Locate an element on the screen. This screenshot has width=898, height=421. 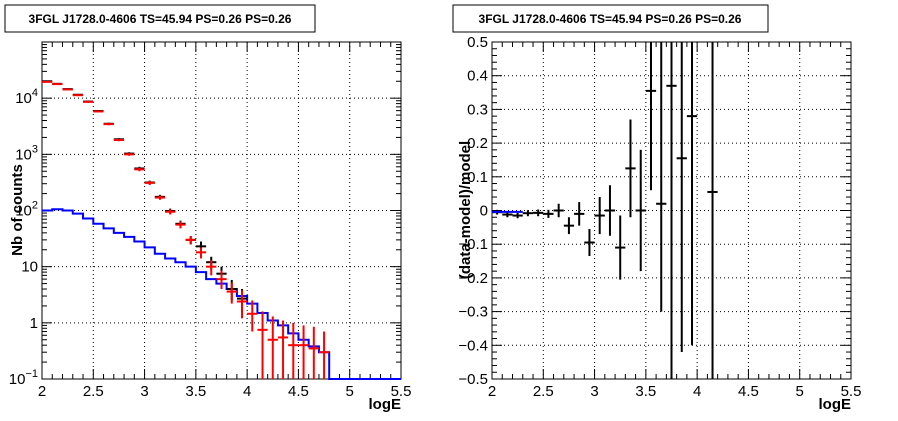
y-tick-label: 10⁴ is located at coordinates (26, 97).